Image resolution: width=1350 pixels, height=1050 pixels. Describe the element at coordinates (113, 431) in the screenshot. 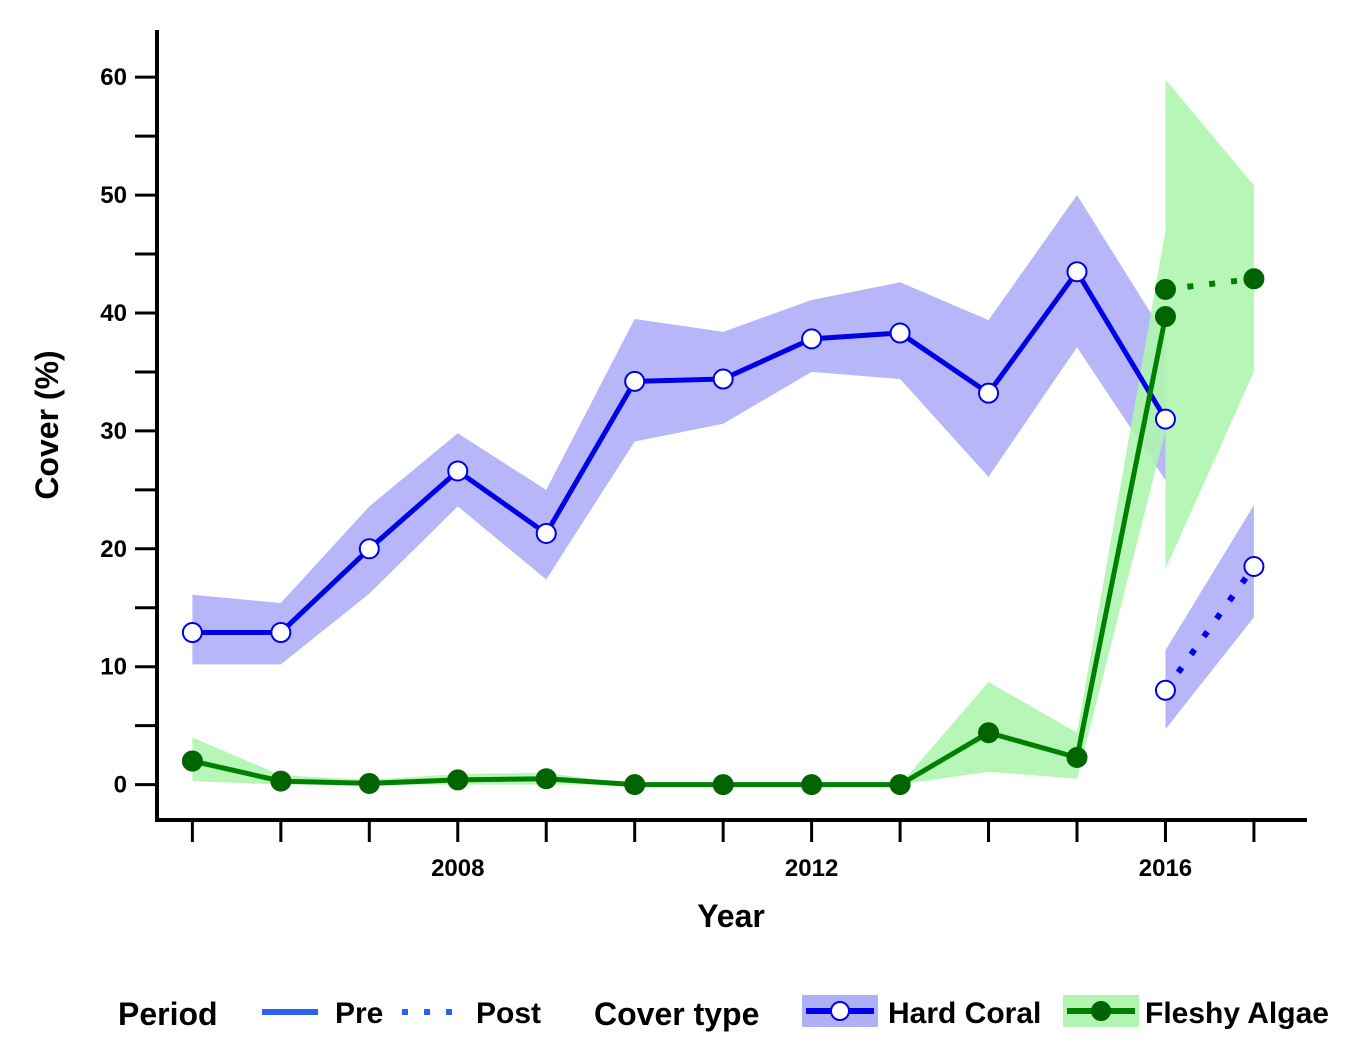

I see `y-tick-label: 30` at that location.